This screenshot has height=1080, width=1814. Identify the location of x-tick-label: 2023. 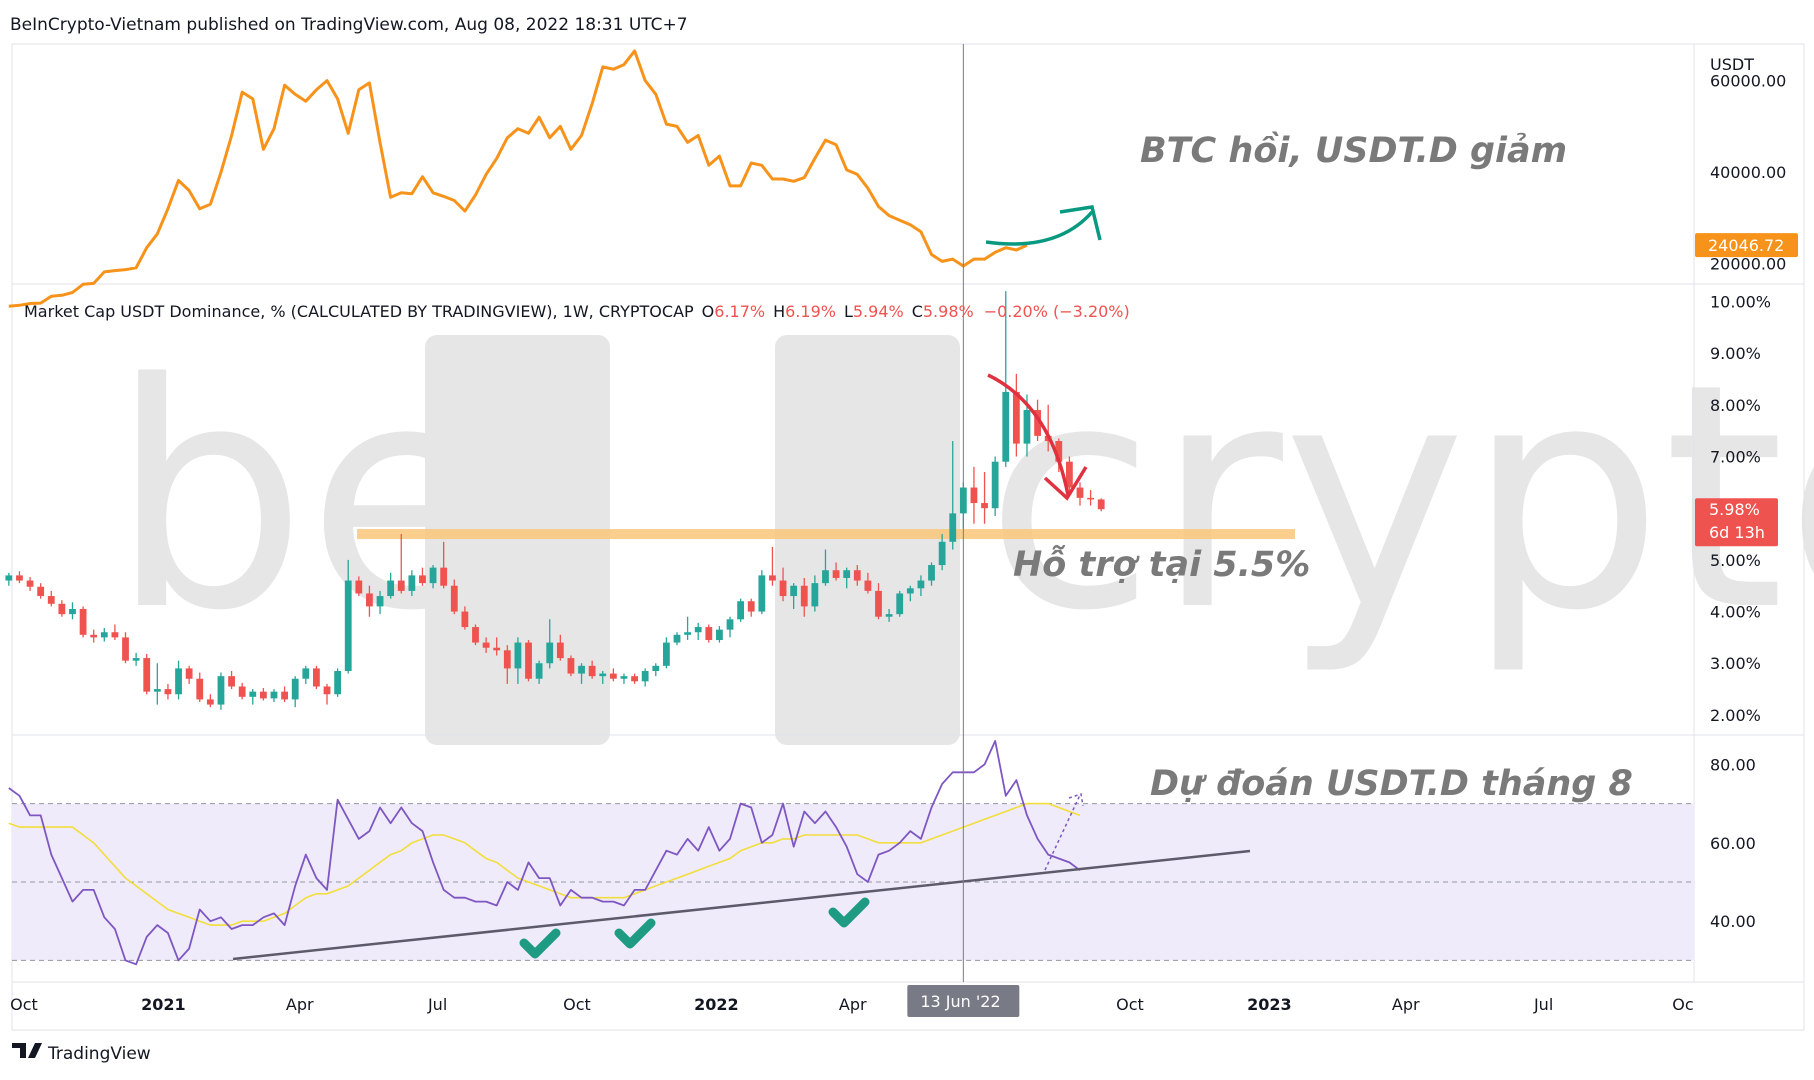
(1269, 1004).